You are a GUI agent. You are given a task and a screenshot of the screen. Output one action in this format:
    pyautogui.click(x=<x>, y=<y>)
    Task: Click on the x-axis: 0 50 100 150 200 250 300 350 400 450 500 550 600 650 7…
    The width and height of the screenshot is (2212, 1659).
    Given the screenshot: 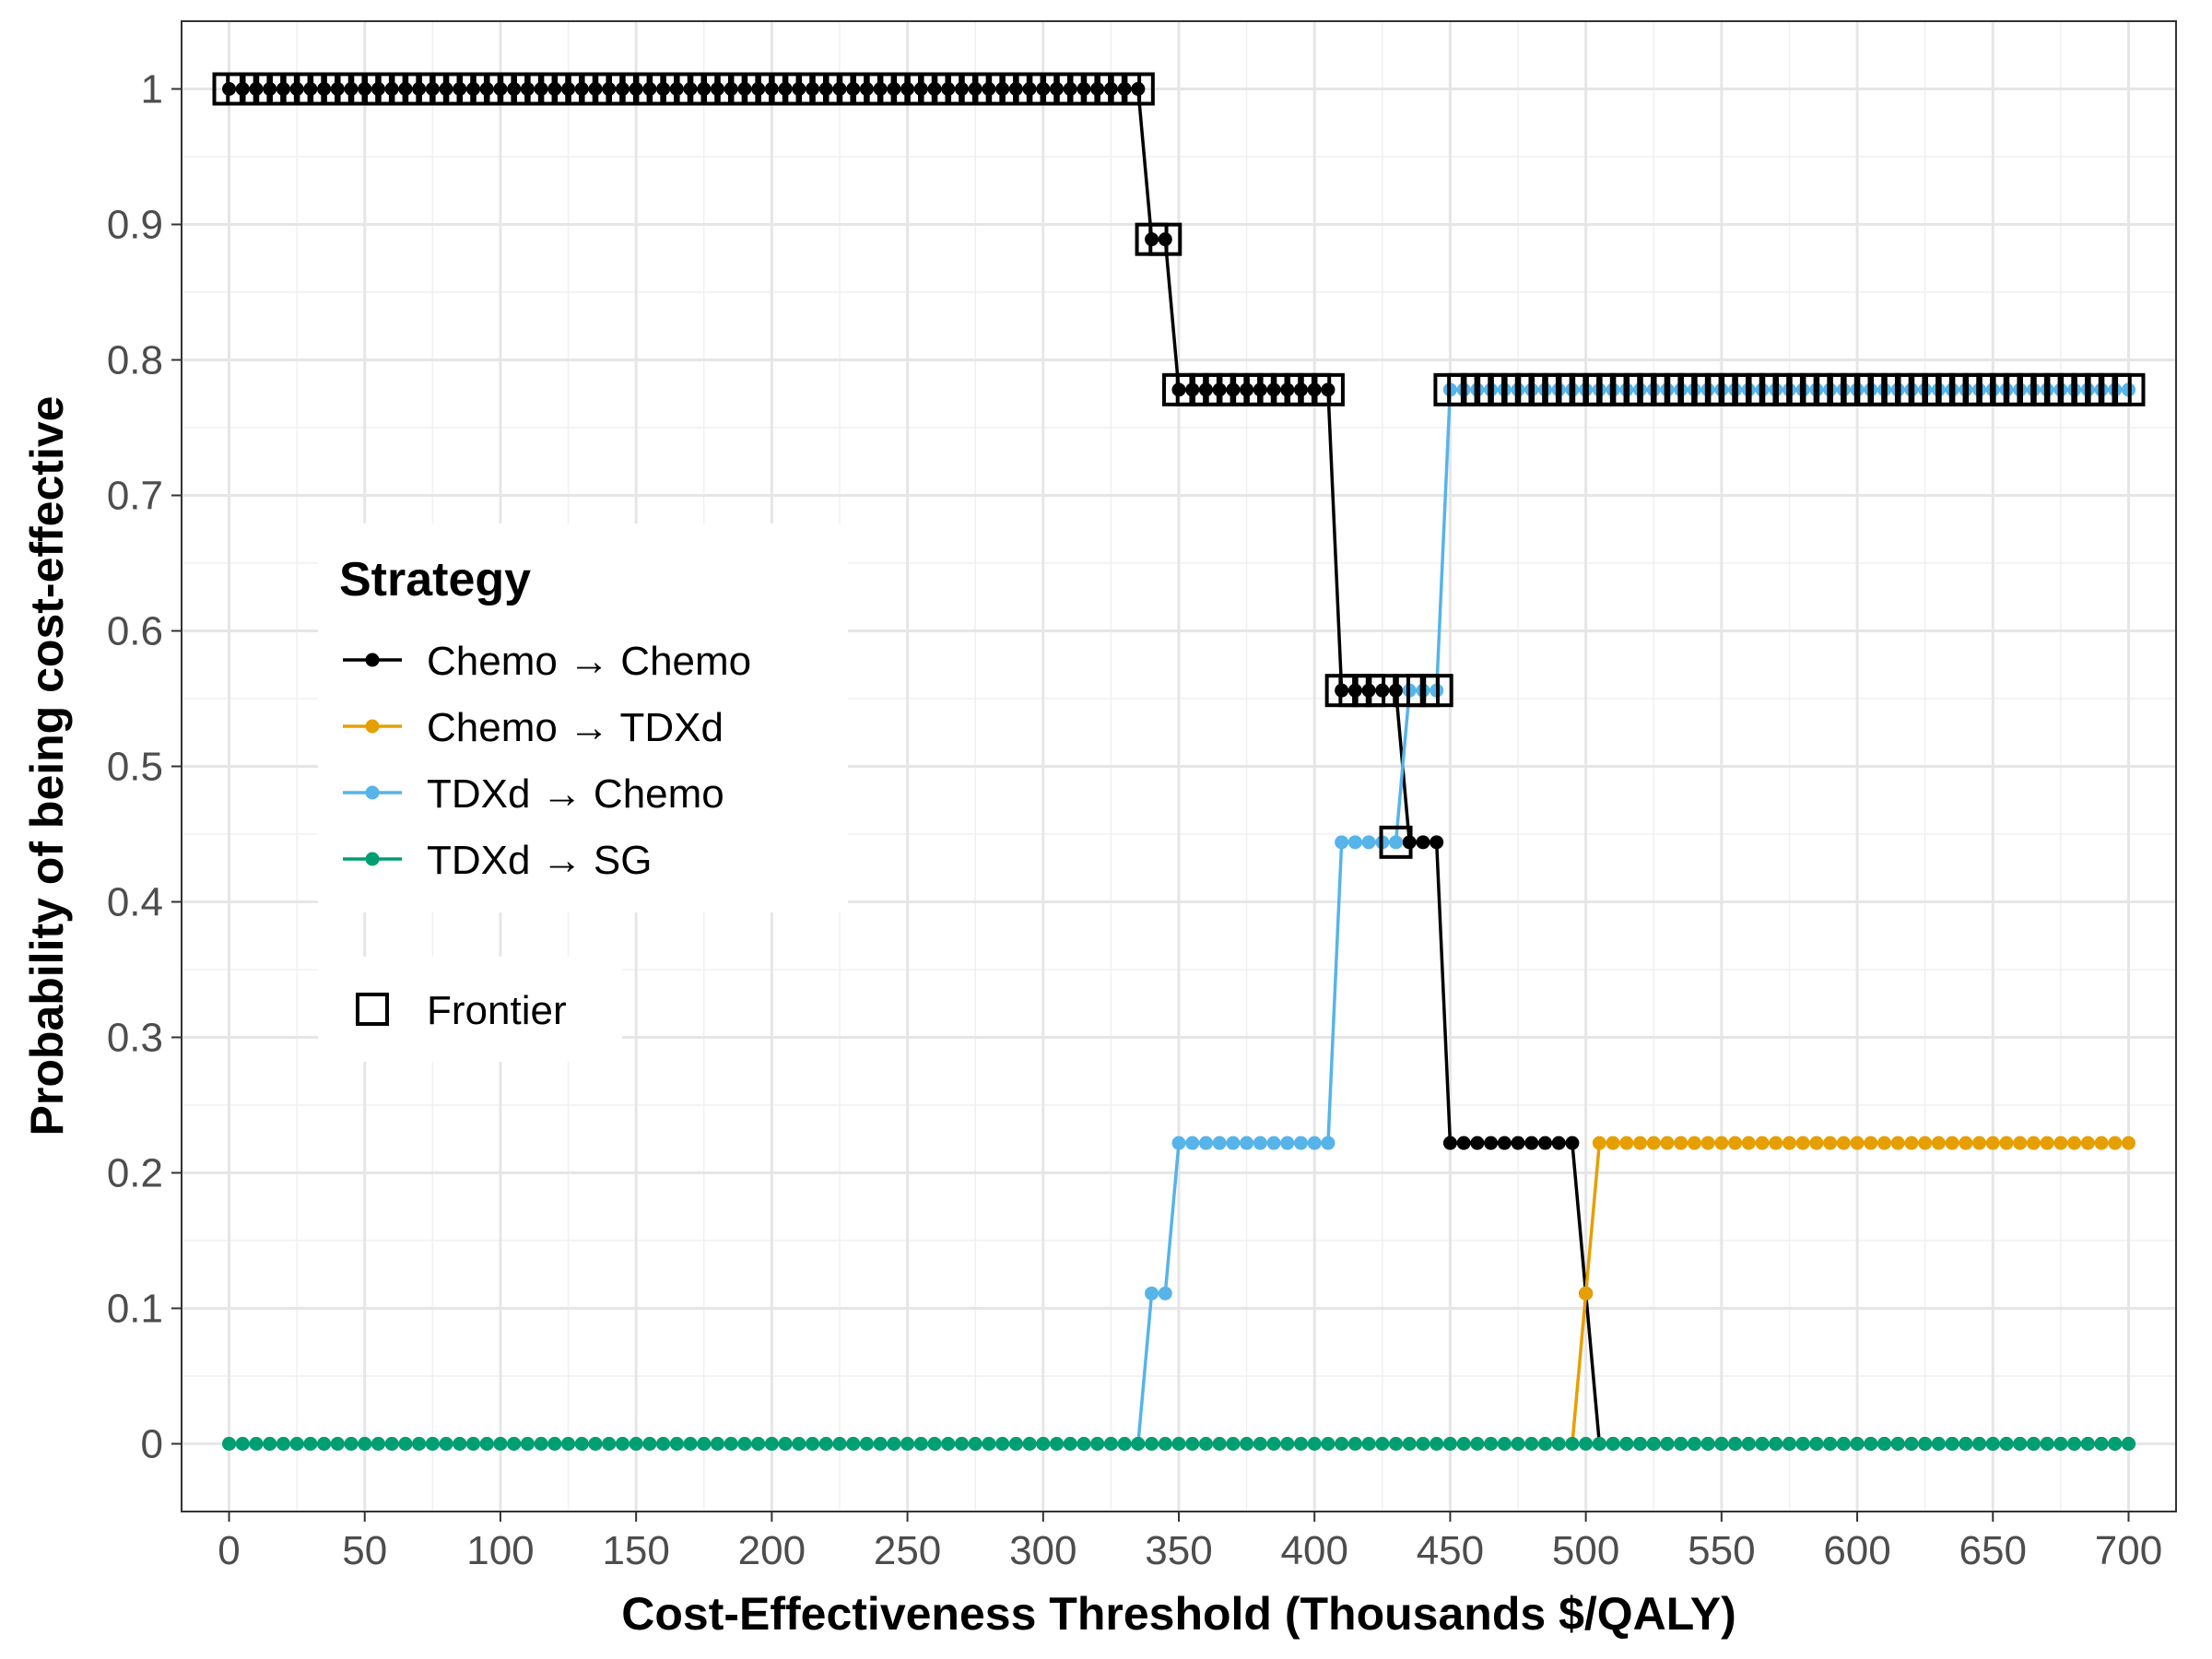 What is the action you would take?
    pyautogui.click(x=1190, y=1542)
    